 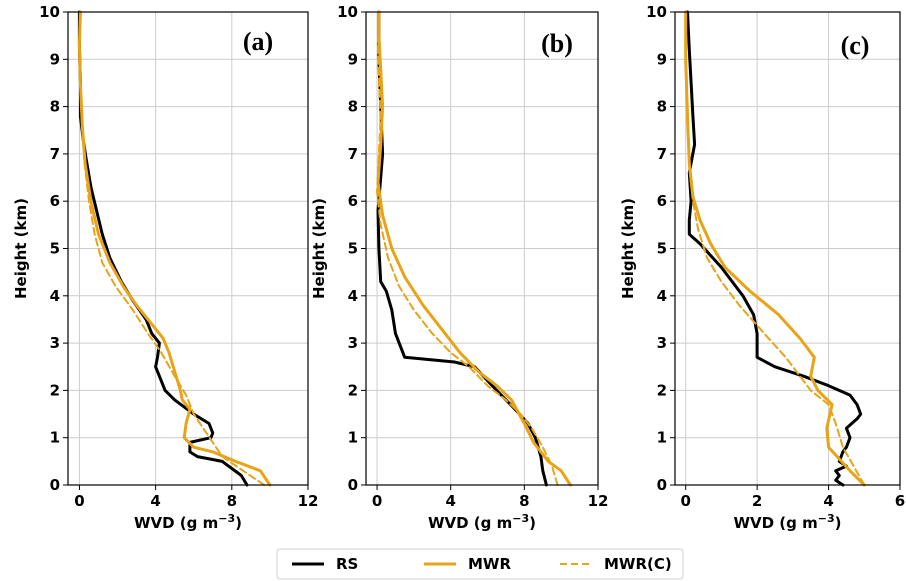 What do you see at coordinates (489, 564) in the screenshot?
I see `legend-label: MWR` at bounding box center [489, 564].